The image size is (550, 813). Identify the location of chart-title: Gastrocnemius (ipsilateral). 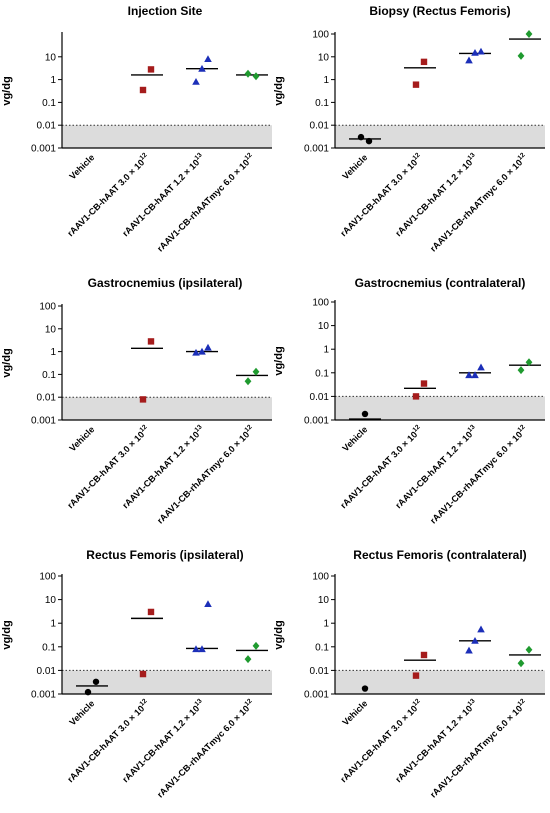
(165, 283).